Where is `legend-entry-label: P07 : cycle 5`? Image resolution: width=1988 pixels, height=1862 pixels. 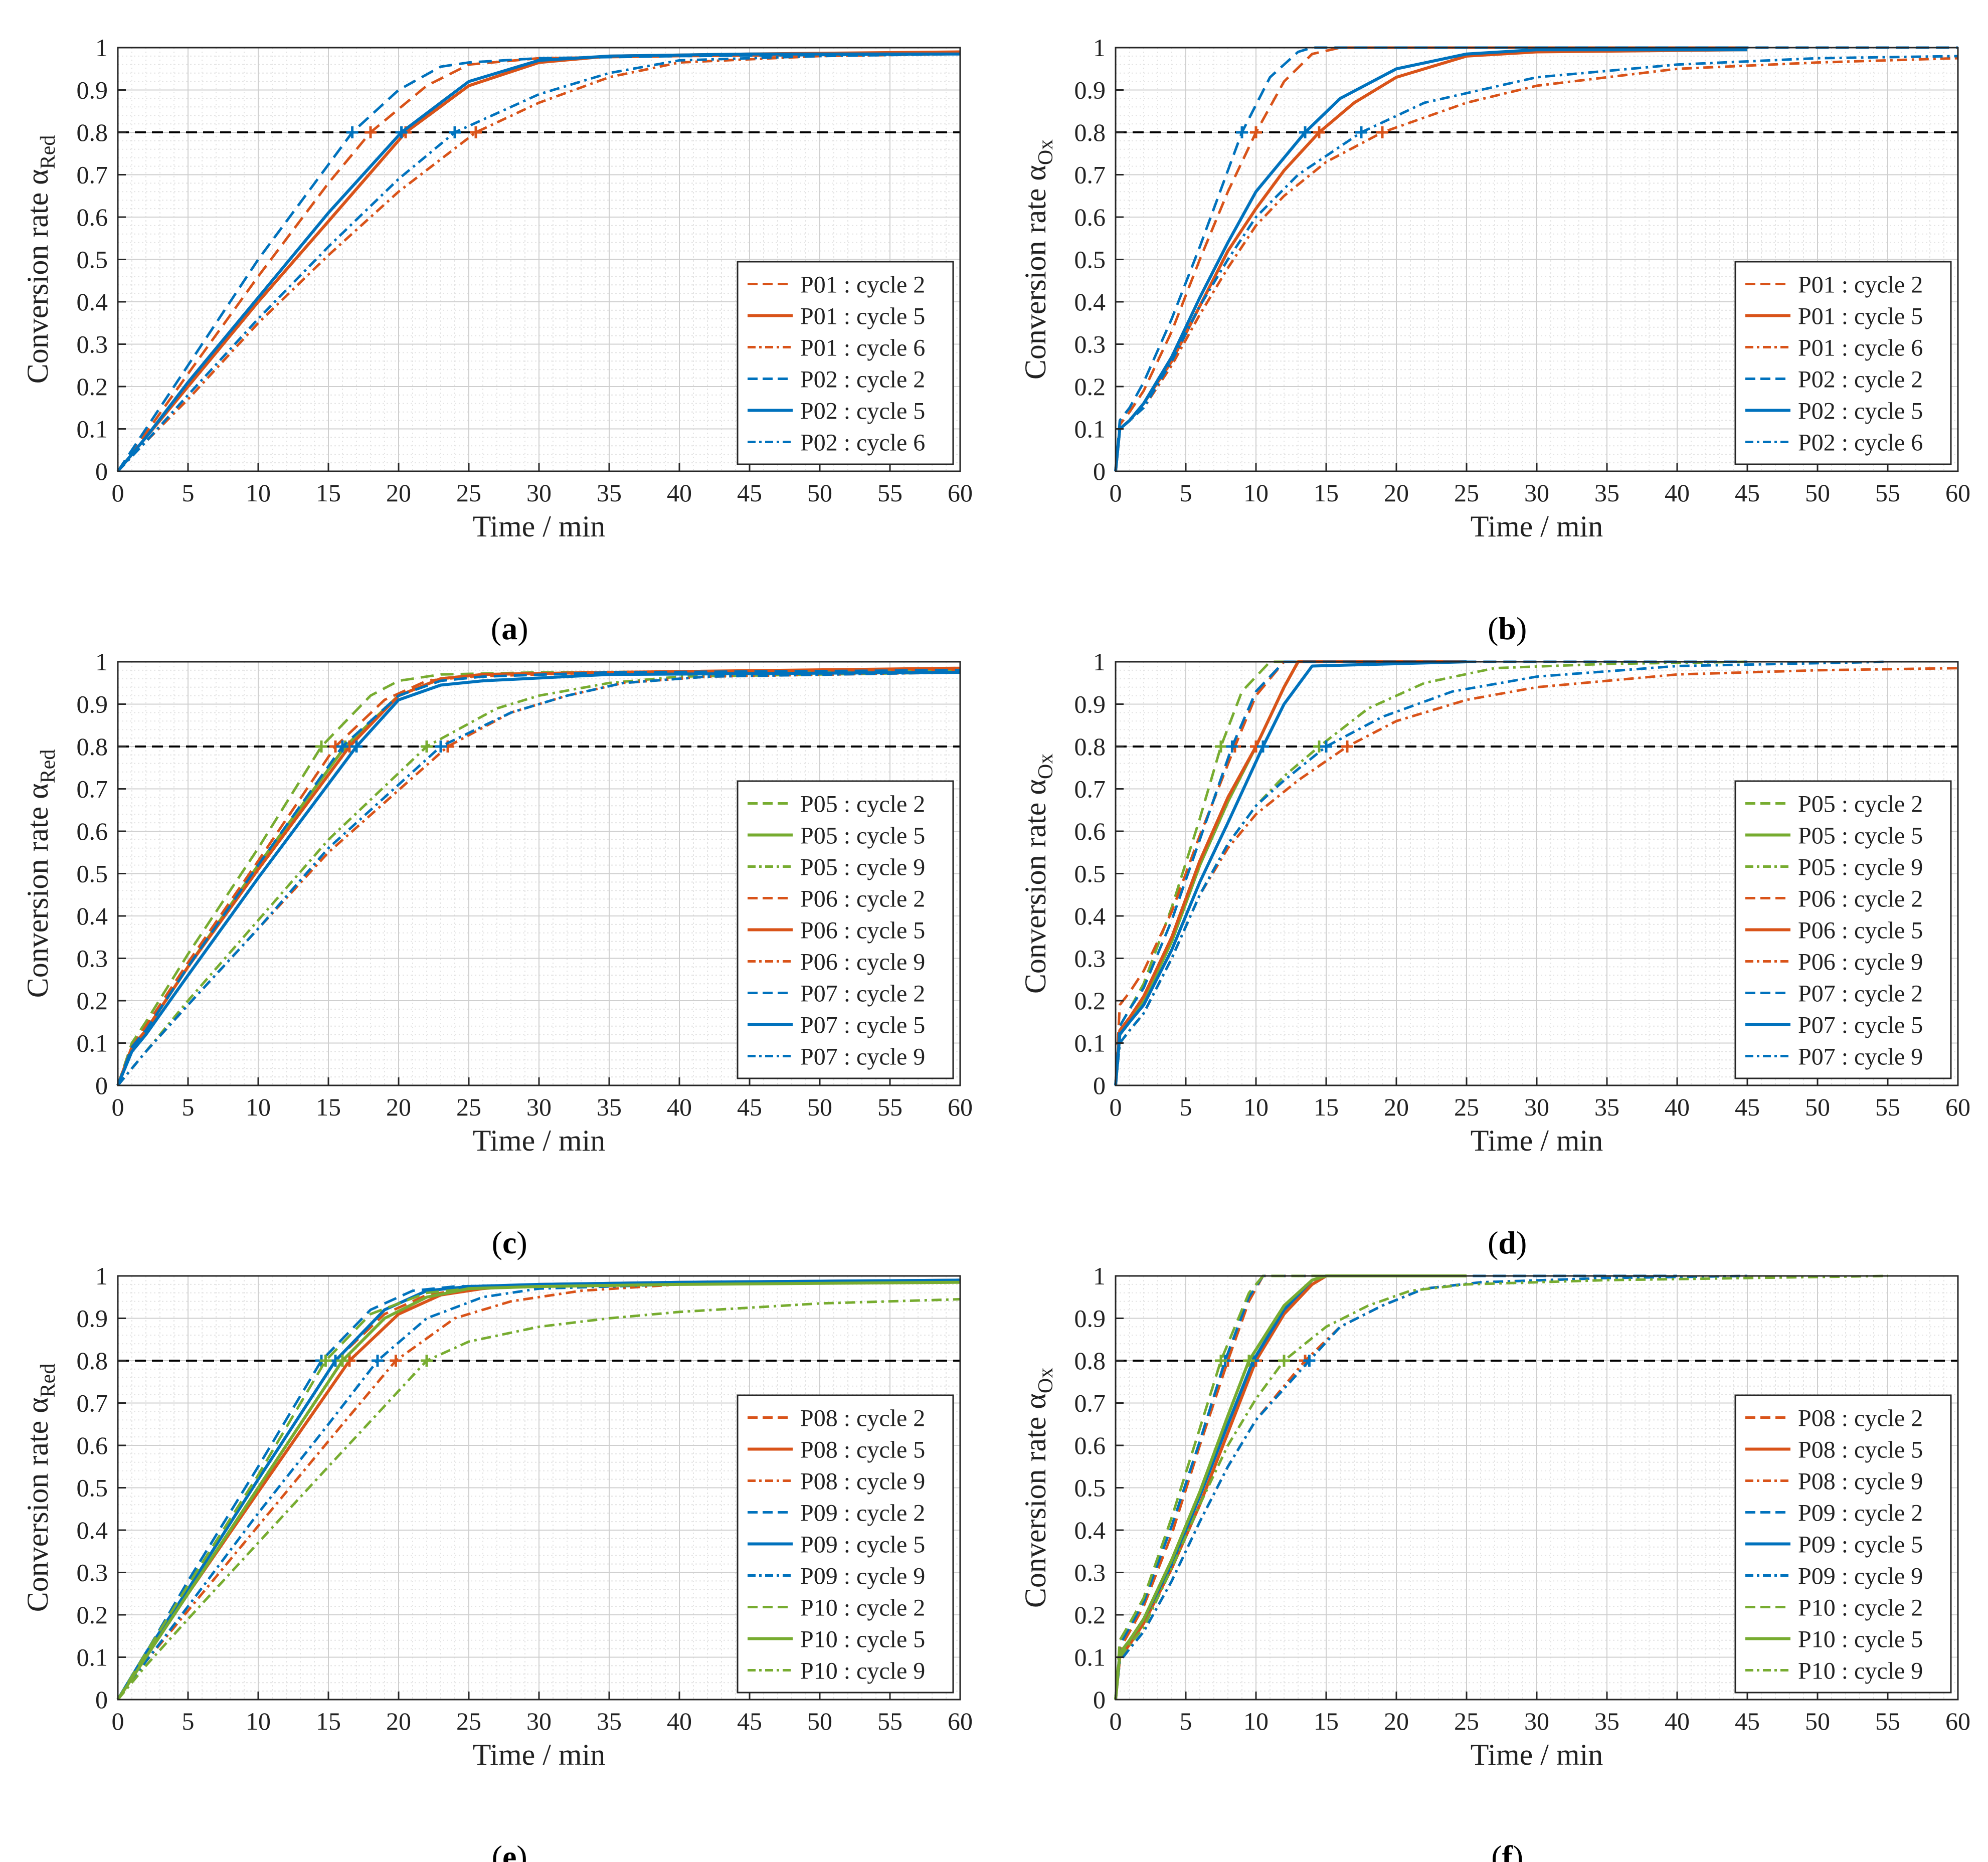 legend-entry-label: P07 : cycle 5 is located at coordinates (862, 1025).